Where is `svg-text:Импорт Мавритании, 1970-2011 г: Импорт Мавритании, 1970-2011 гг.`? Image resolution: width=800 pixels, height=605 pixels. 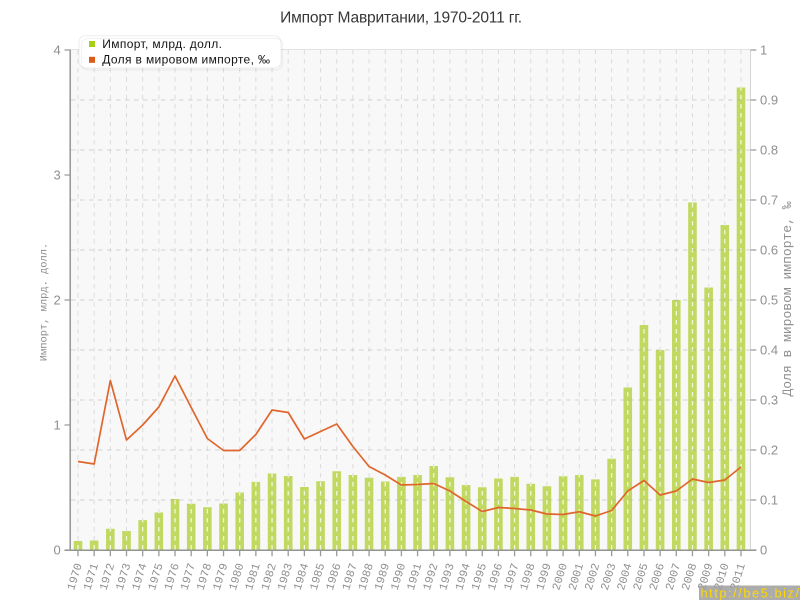 svg-text:Импорт Мавритании, 1970-2011 г: Импорт Мавритании, 1970-2011 гг. is located at coordinates (401, 18).